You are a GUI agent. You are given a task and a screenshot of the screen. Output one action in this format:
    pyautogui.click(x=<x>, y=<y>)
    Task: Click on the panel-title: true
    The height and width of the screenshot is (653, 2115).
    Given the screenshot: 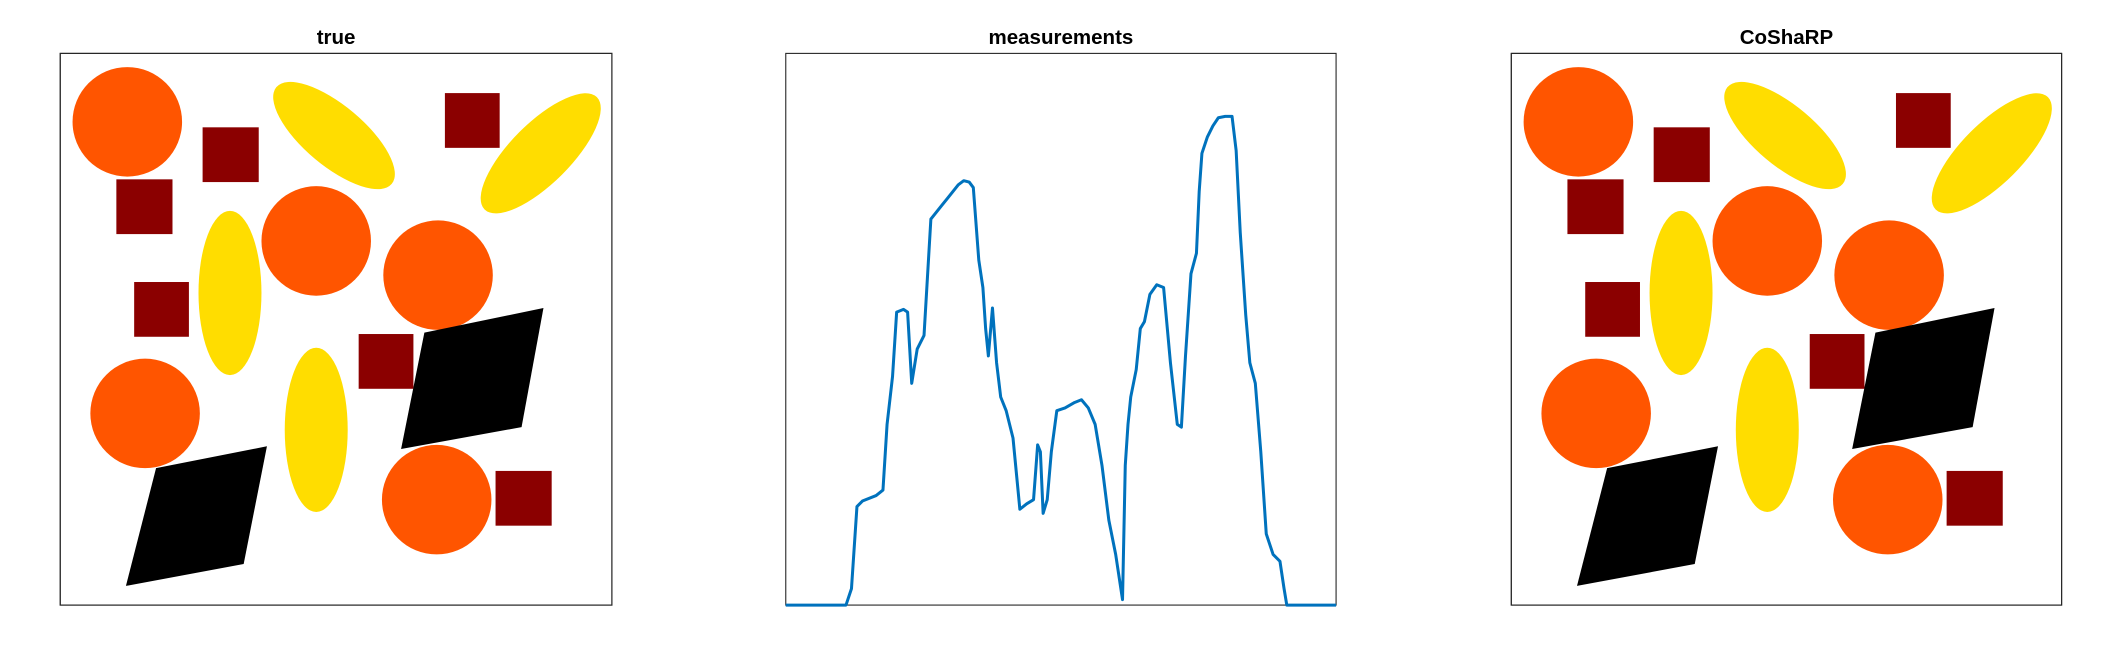 What is the action you would take?
    pyautogui.click(x=336, y=37)
    